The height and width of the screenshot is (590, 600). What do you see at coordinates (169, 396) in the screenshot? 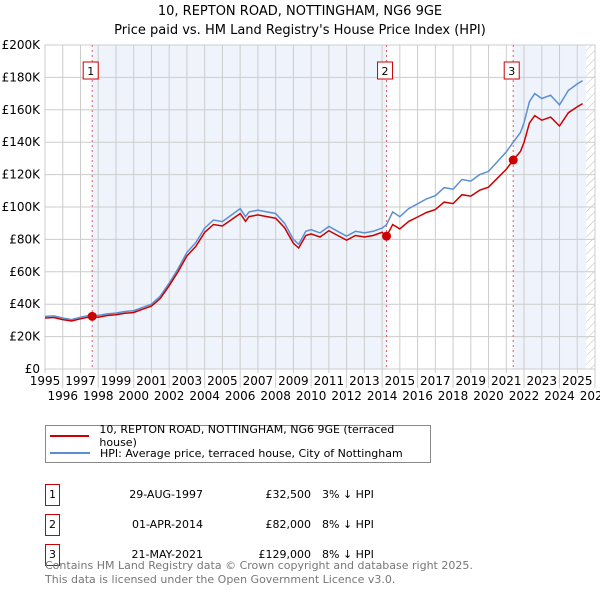
I see `x-tick-label: 2002` at bounding box center [169, 396].